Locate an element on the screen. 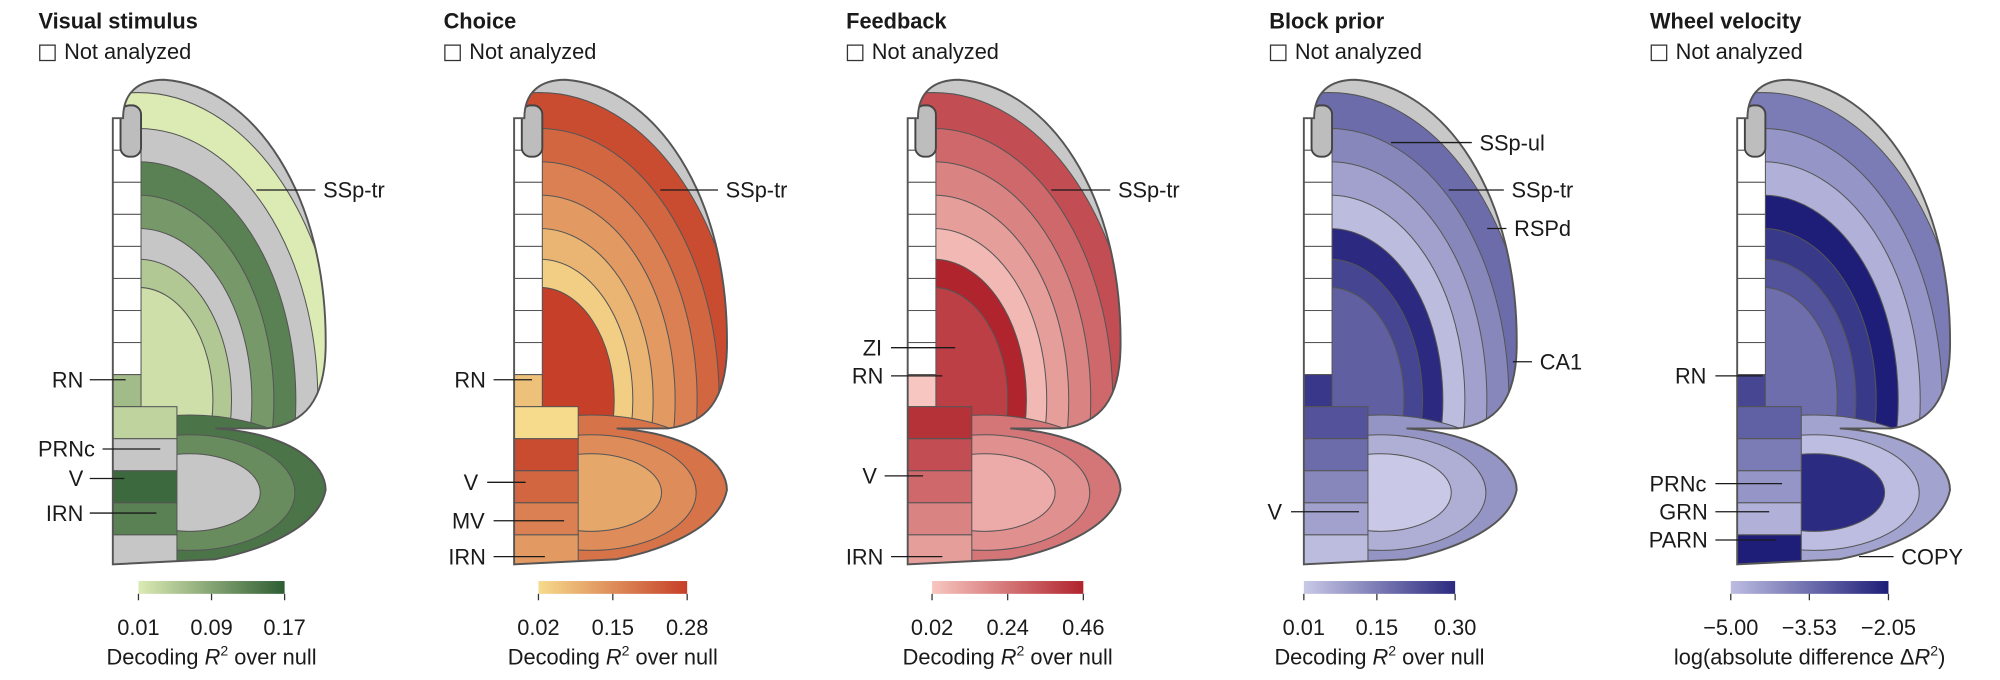  colorbar-tick-label: 0.15 is located at coordinates (613, 627).